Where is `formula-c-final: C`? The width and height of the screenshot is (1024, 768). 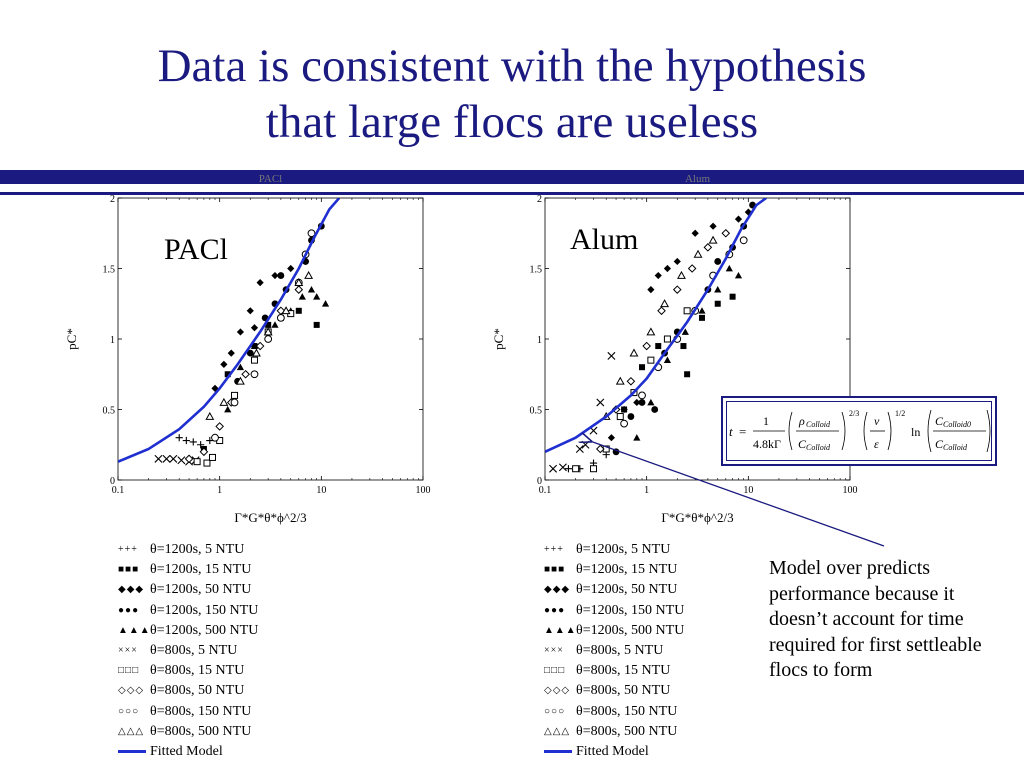
formula-c-final: C is located at coordinates (939, 444).